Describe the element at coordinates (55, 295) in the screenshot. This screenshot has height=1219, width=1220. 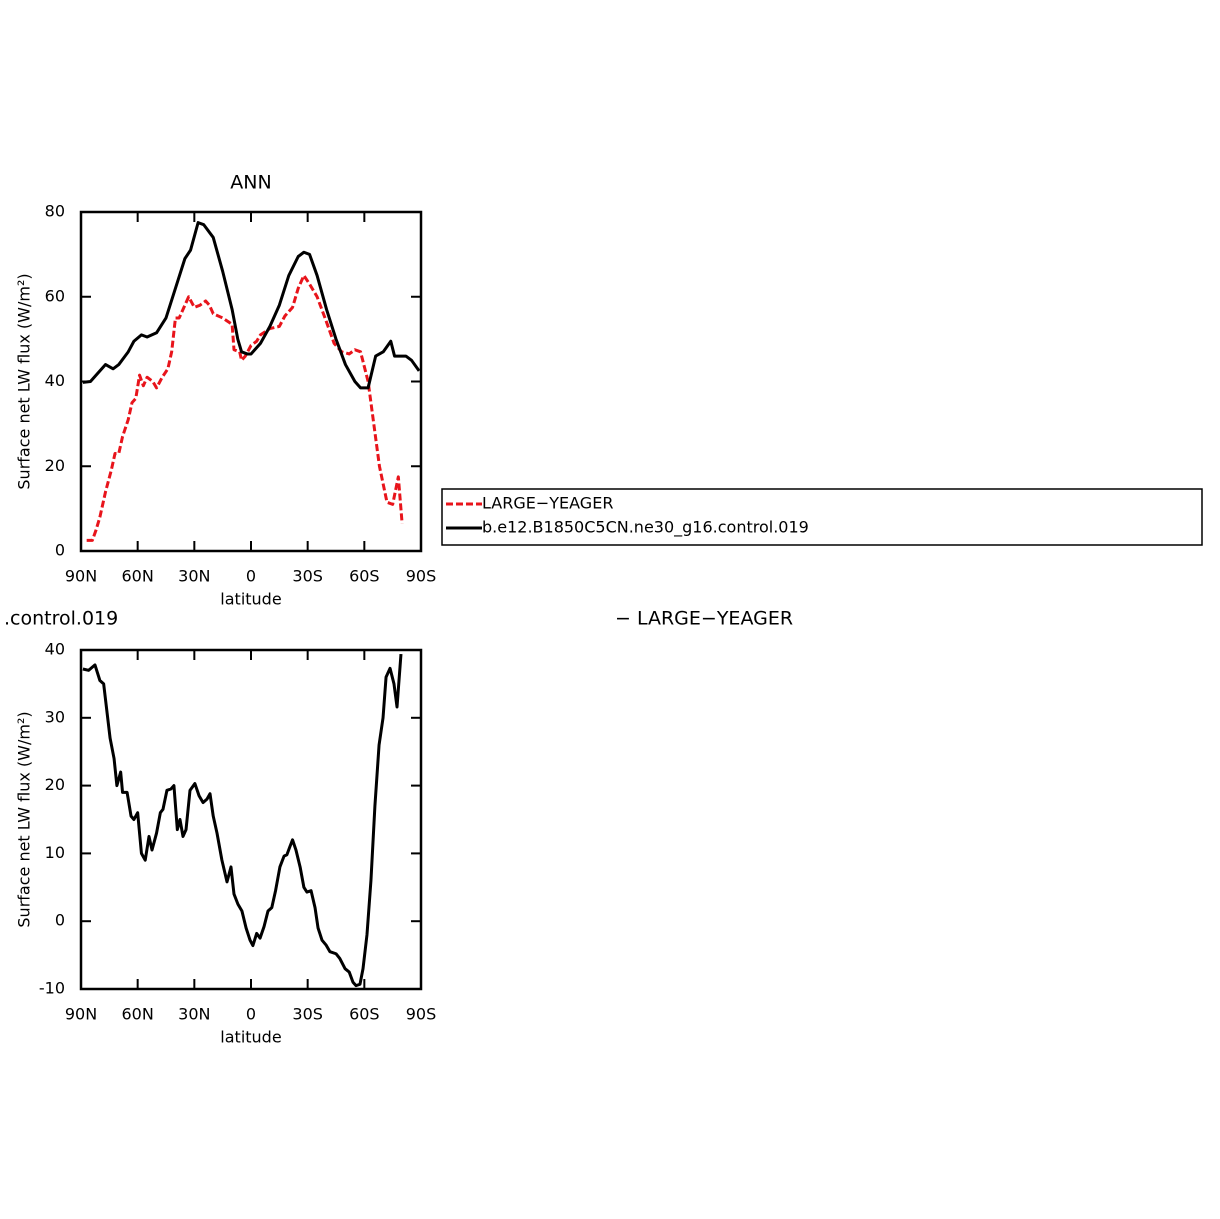
I see `y-tick-label: 60` at that location.